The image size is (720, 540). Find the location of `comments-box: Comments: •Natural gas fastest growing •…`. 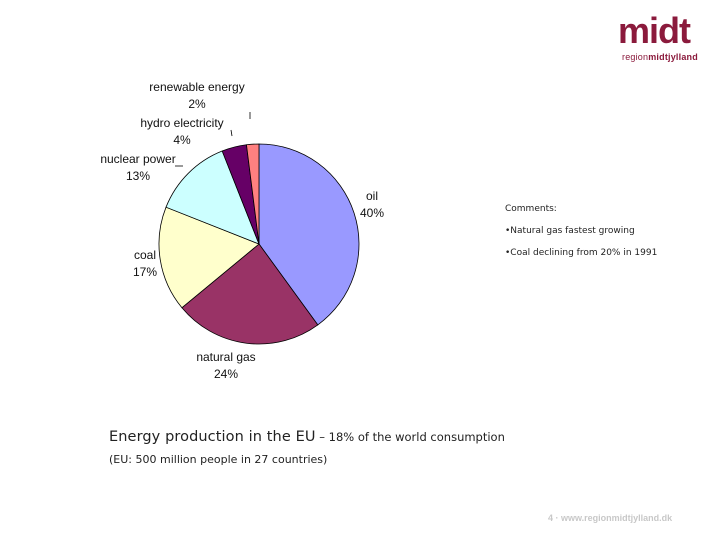

comments-box: Comments: •Natural gas fastest growing •… is located at coordinates (610, 237).